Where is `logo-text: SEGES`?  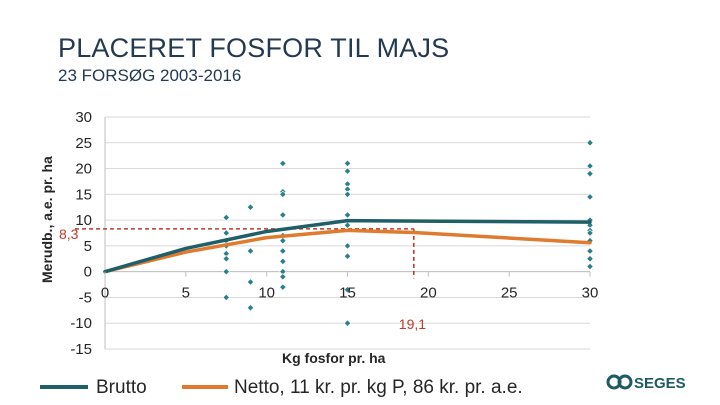 logo-text: SEGES is located at coordinates (660, 383).